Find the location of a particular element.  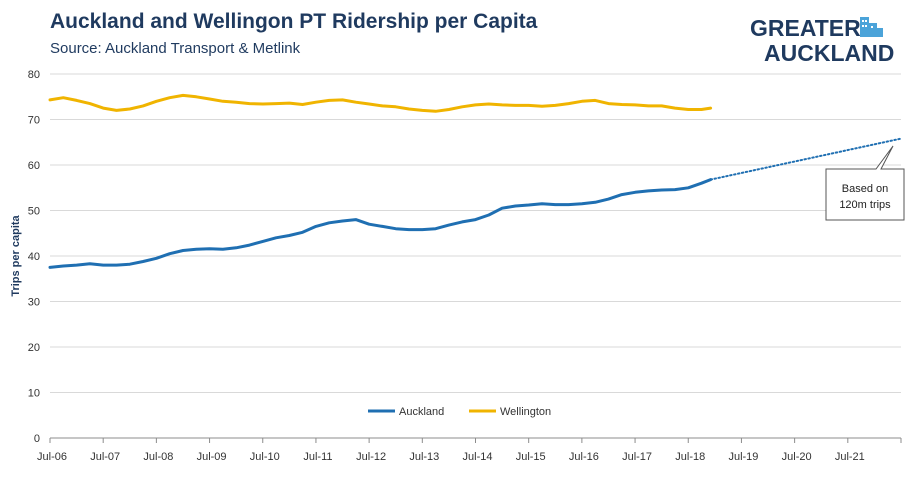

y-tick-label: 10 is located at coordinates (34, 394).